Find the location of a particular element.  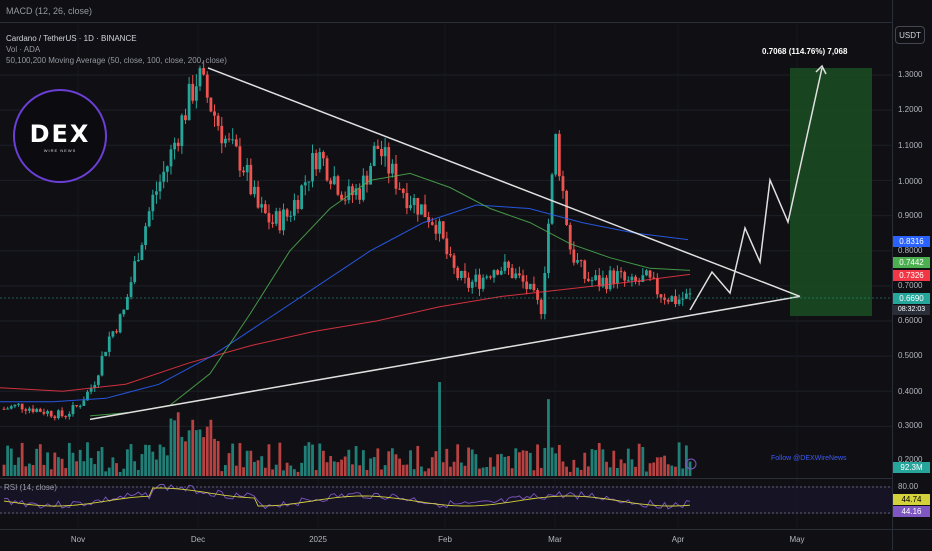

time-label: Feb is located at coordinates (445, 539).